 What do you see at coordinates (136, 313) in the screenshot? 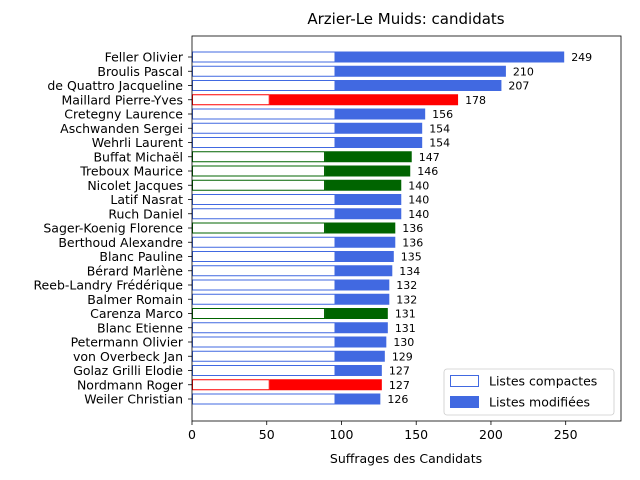
I see `y-tick-label: Carenza Marco` at bounding box center [136, 313].